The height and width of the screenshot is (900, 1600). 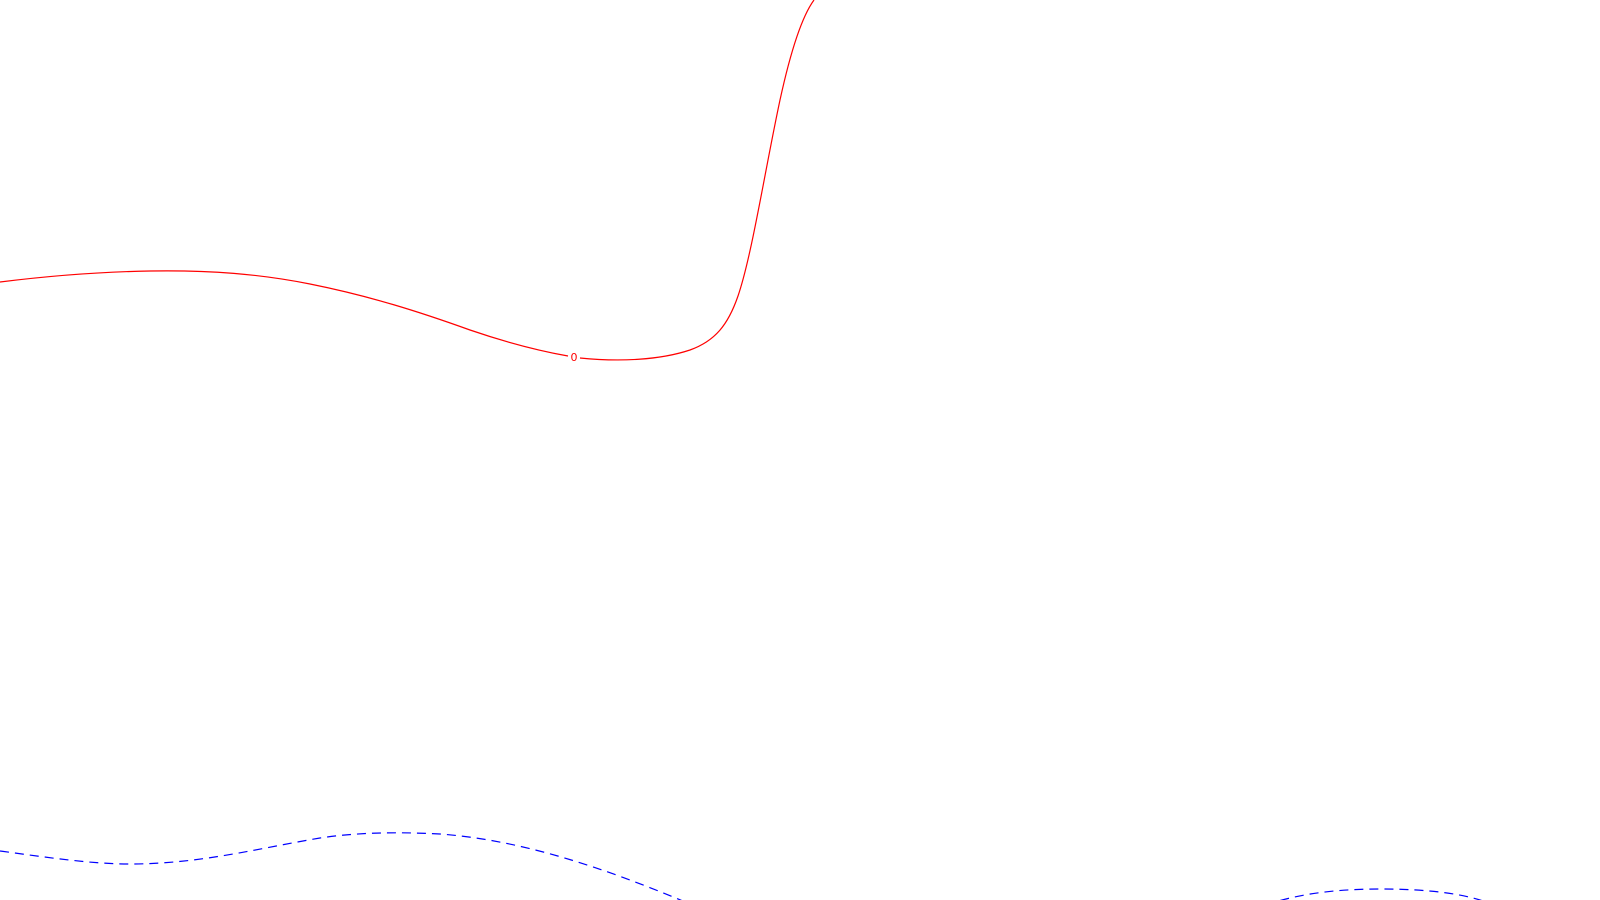 What do you see at coordinates (574, 357) in the screenshot?
I see `contour-zero-label: 0` at bounding box center [574, 357].